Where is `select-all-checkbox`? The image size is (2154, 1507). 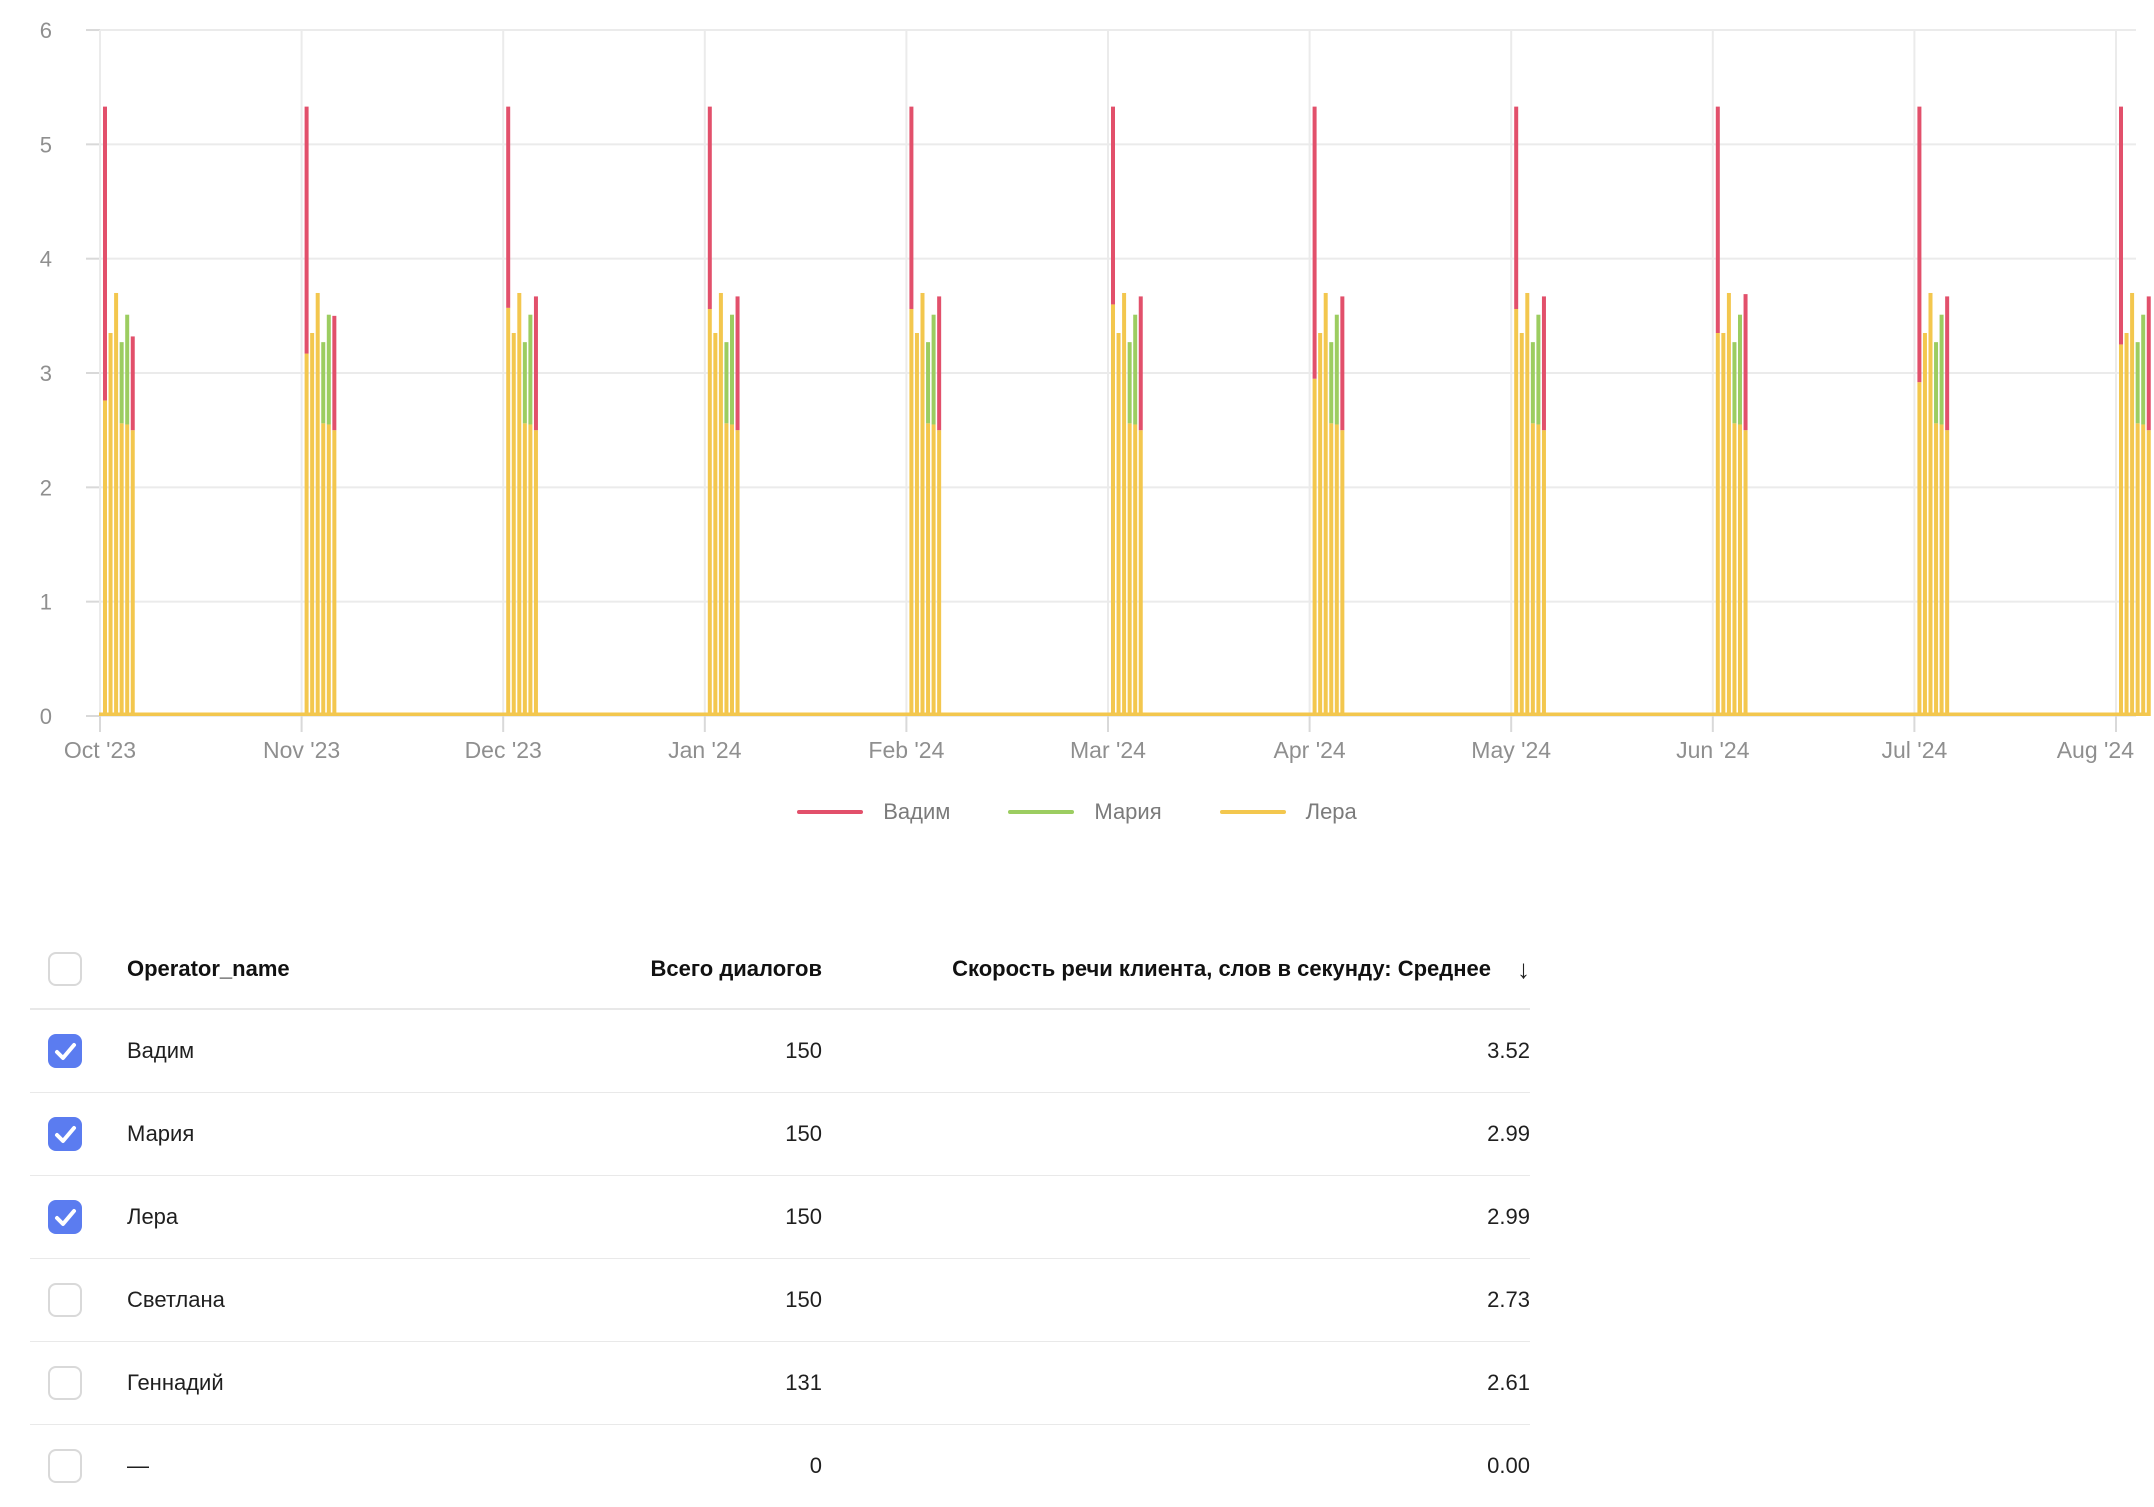 select-all-checkbox is located at coordinates (65, 969).